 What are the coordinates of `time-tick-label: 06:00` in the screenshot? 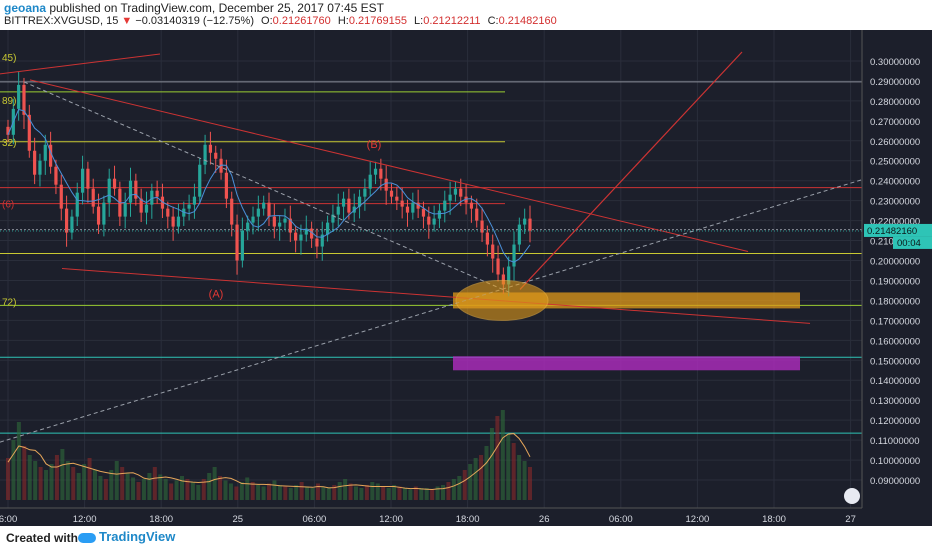 It's located at (621, 519).